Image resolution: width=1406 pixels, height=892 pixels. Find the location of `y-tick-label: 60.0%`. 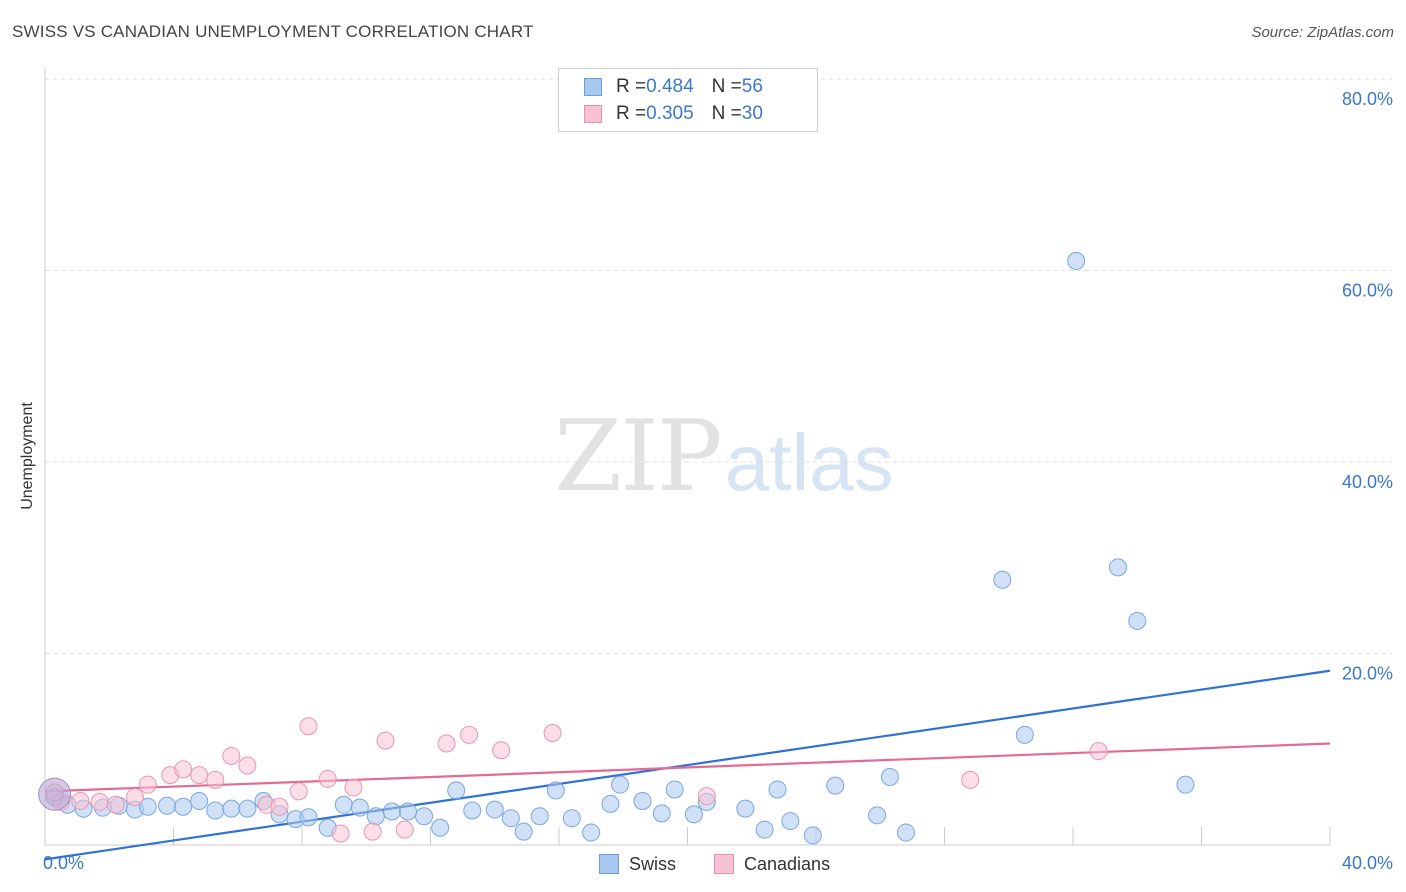

y-tick-label: 60.0% is located at coordinates (1367, 291).